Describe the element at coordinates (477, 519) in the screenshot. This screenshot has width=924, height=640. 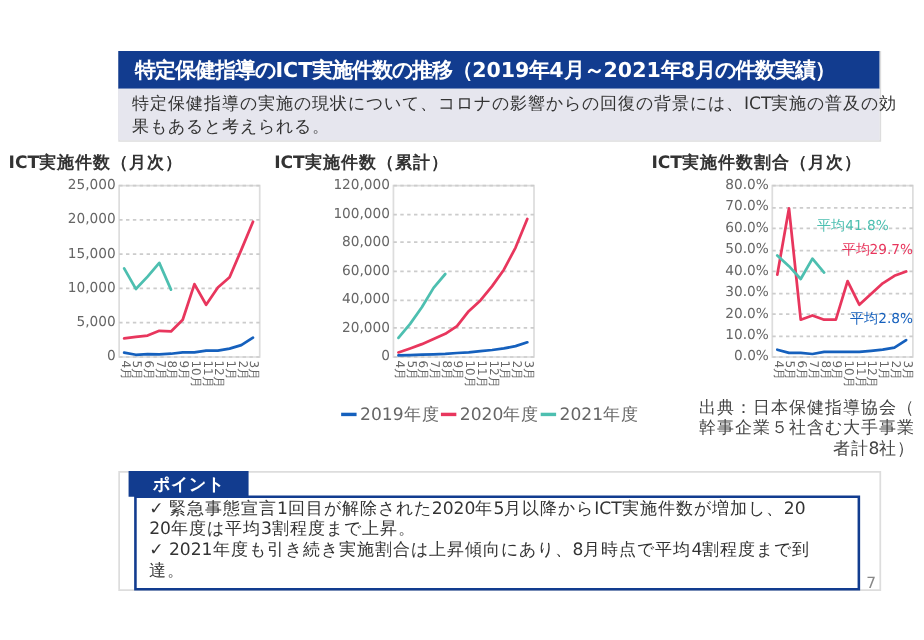
I see `text: ✓ 緊急事態宣言1回目が解除された2020年5月以降からICT実施件数が増加し、2020年度は平均3割程度まで上昇。` at that location.